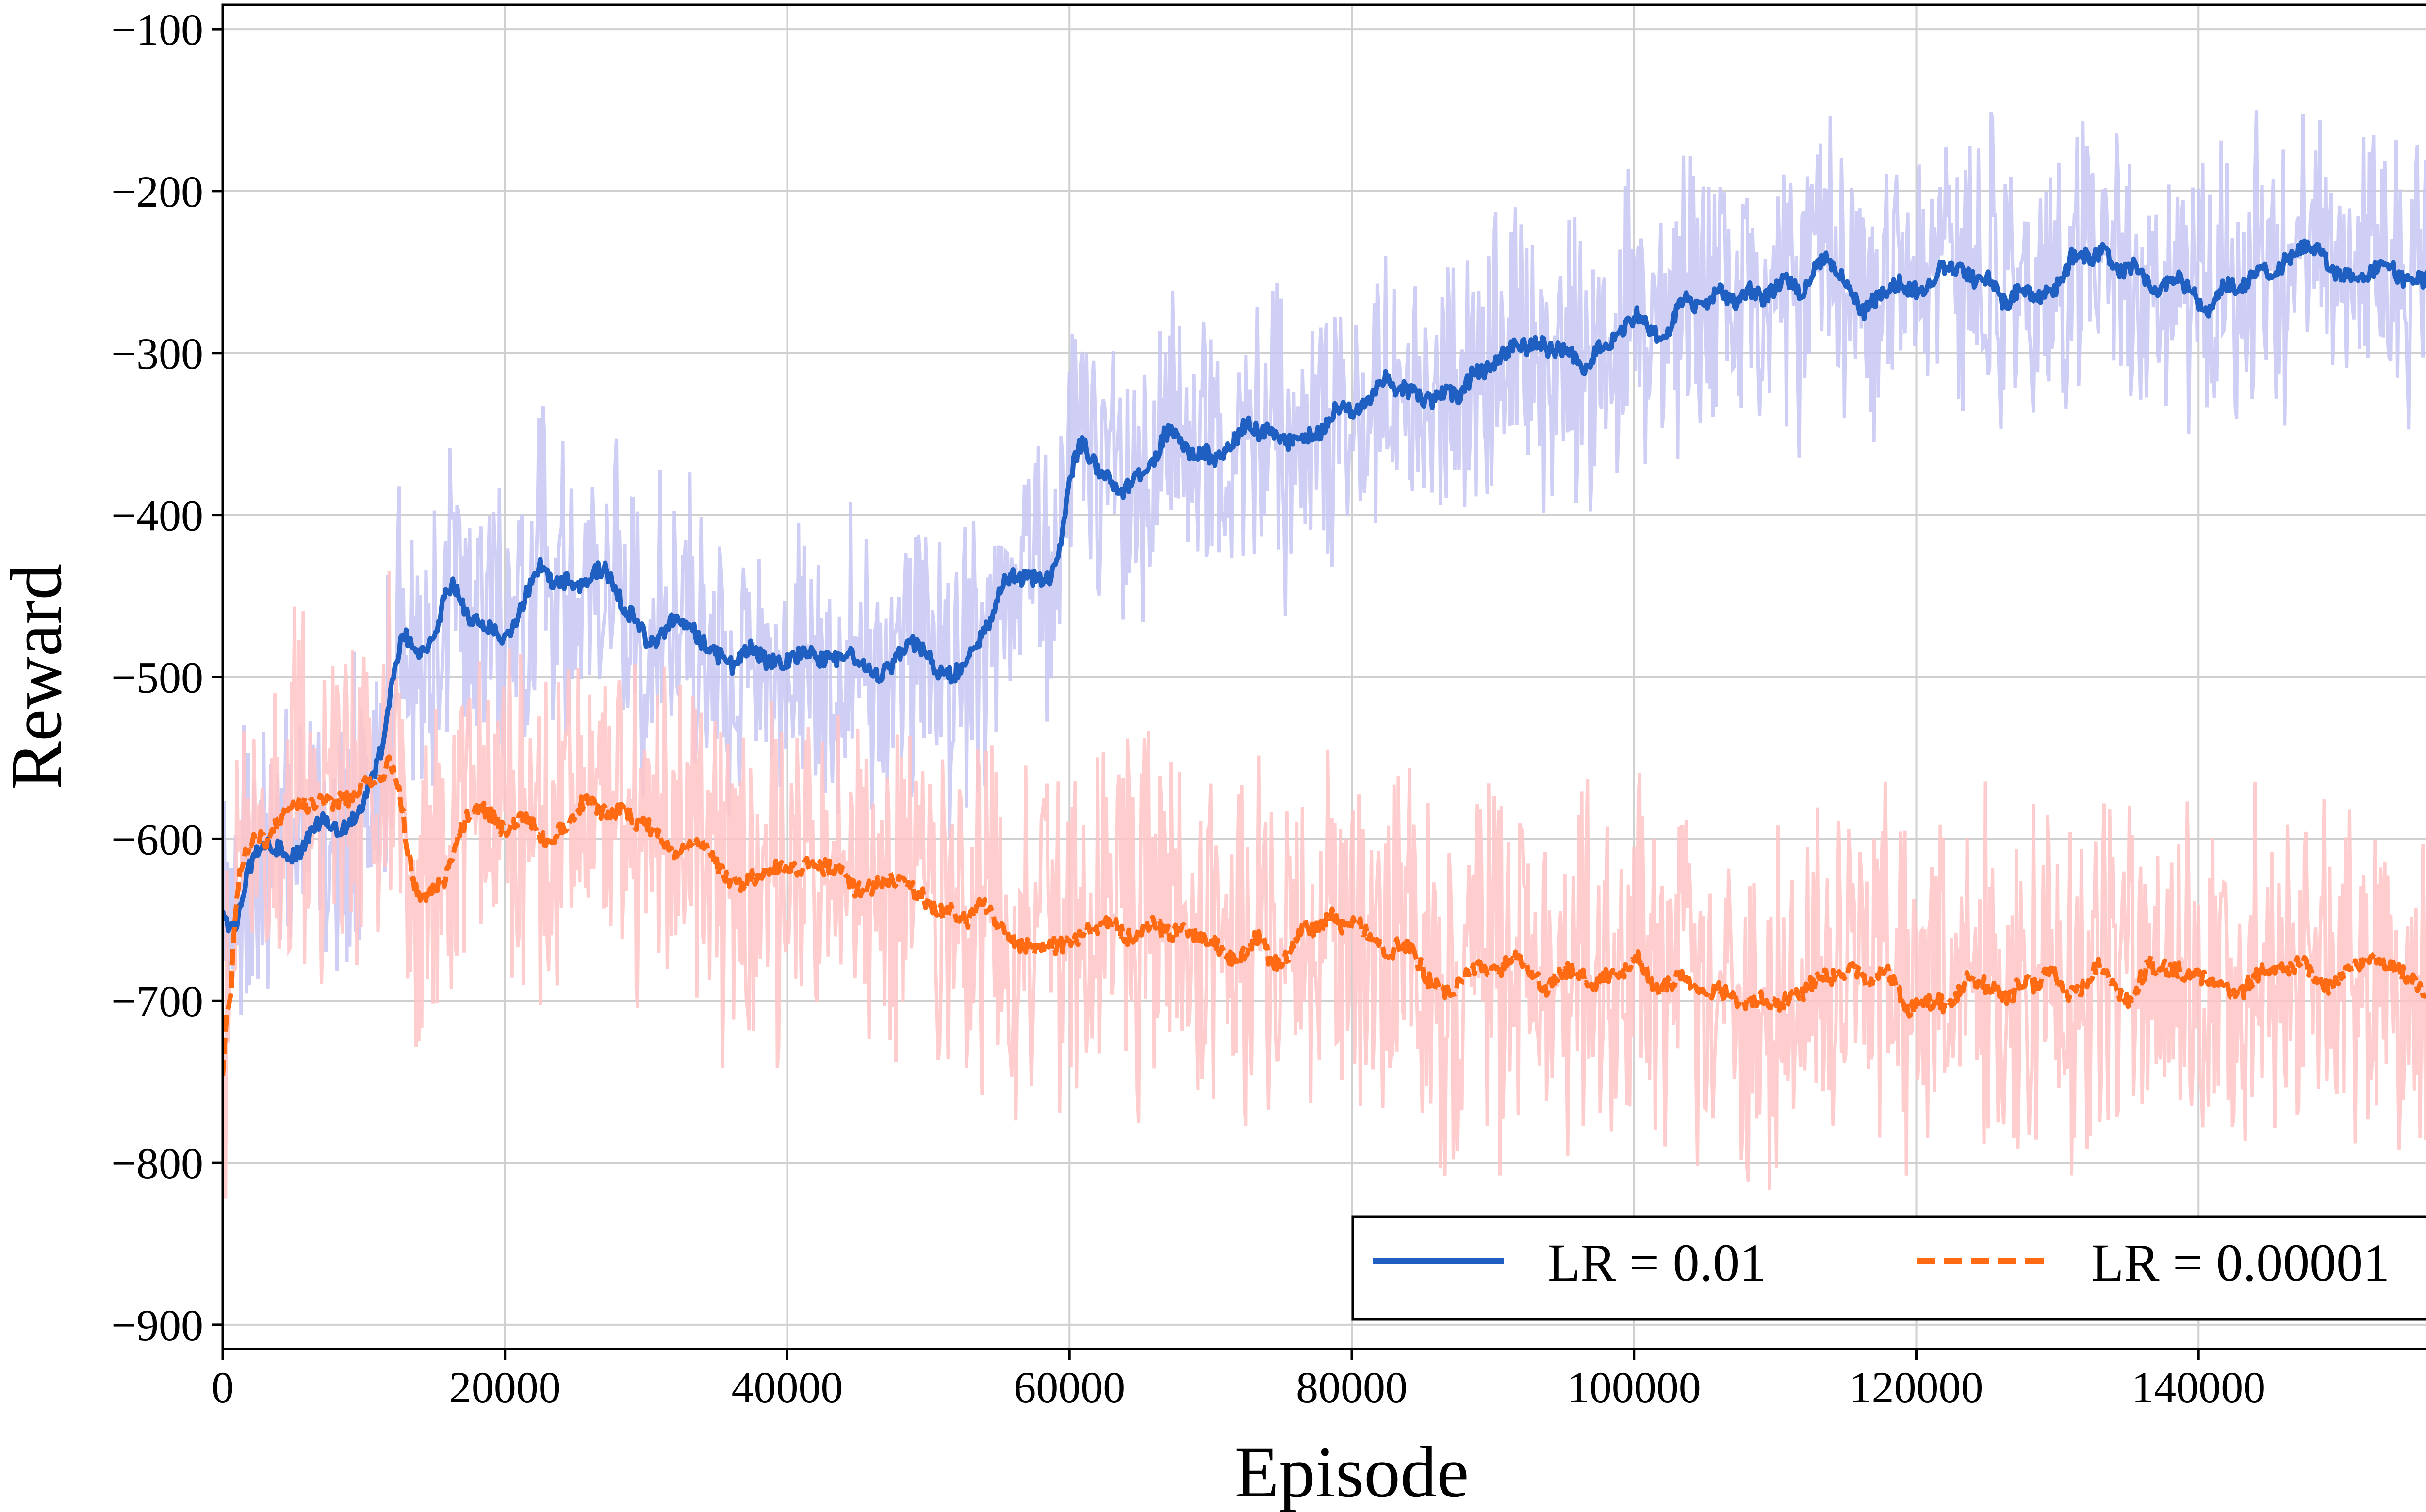 This screenshot has width=2426, height=1512. I want to click on y-axis-title: Reward, so click(38, 677).